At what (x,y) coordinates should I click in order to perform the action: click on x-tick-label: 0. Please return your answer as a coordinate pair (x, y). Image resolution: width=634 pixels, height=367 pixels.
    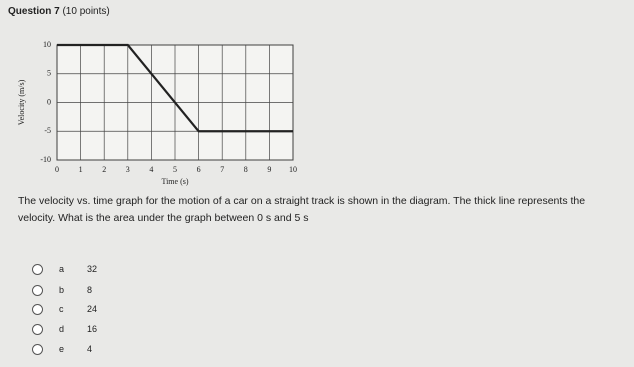
    Looking at the image, I should click on (57, 169).